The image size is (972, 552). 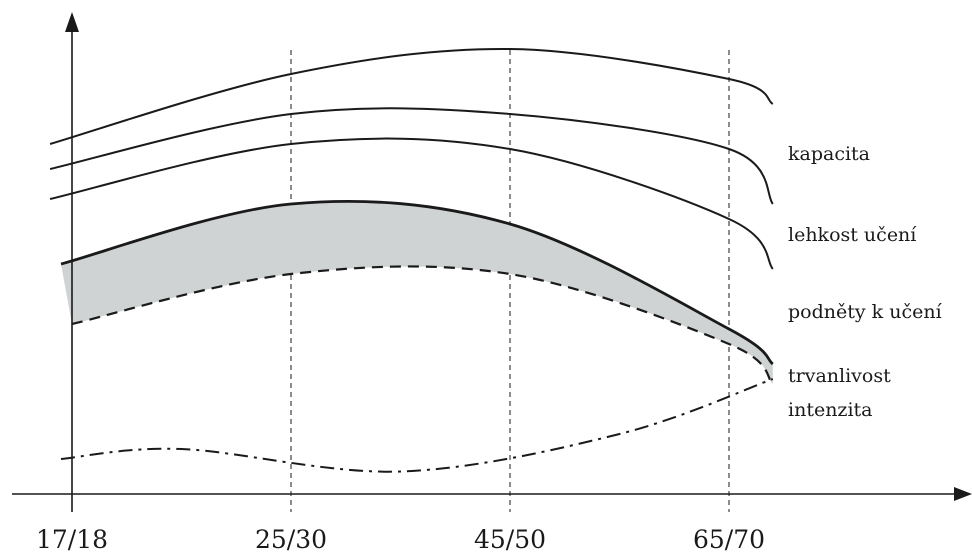 I want to click on series-label-intenzita: intenzita, so click(x=830, y=410).